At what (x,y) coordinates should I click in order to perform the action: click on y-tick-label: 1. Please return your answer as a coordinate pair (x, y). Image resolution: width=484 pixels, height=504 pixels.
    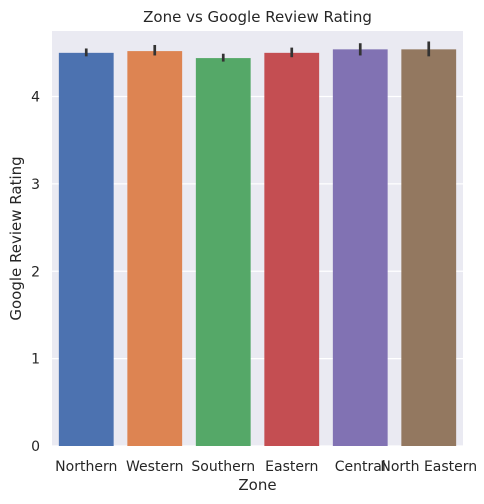
    Looking at the image, I should click on (35, 360).